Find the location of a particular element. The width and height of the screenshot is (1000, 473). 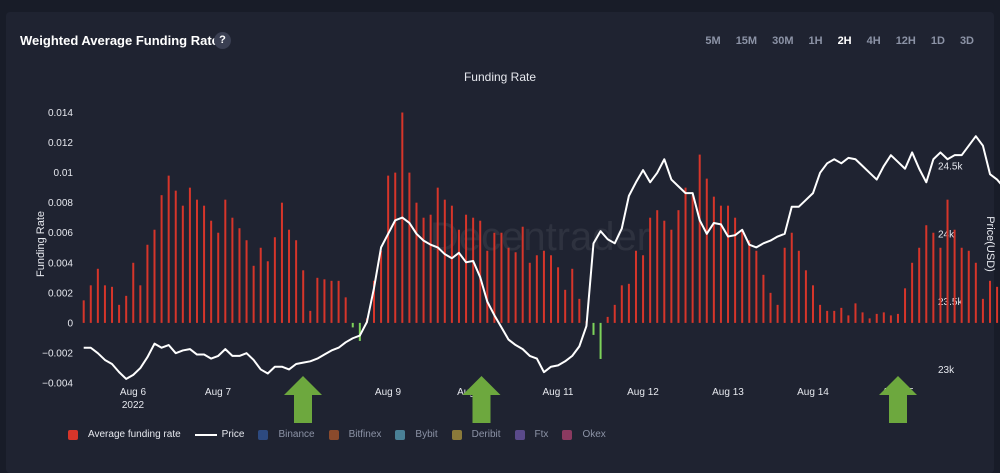

timeframe-4h-button: 4H is located at coordinates (873, 41).